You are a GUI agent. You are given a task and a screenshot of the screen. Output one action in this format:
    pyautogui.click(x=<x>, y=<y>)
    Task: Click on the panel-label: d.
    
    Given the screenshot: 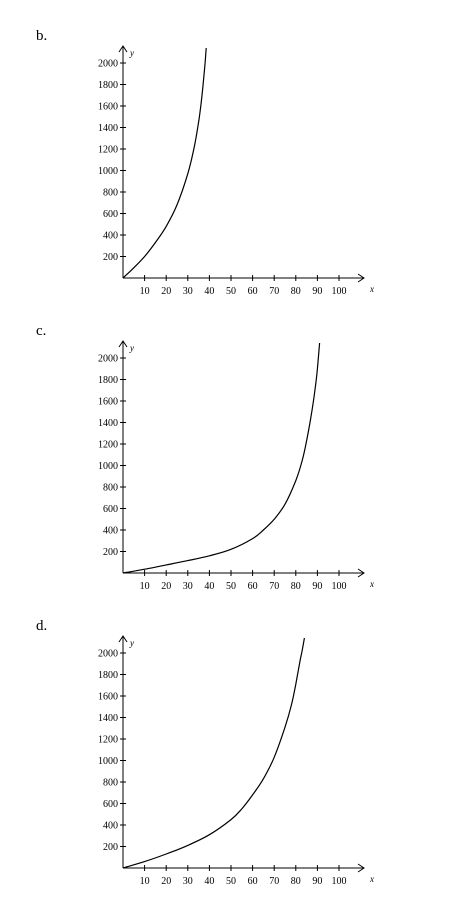 What is the action you would take?
    pyautogui.click(x=42, y=626)
    